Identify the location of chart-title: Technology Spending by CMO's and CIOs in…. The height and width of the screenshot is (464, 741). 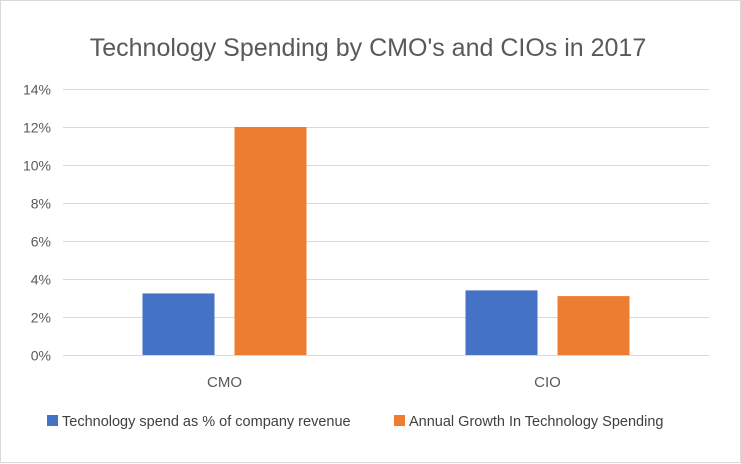
(368, 48).